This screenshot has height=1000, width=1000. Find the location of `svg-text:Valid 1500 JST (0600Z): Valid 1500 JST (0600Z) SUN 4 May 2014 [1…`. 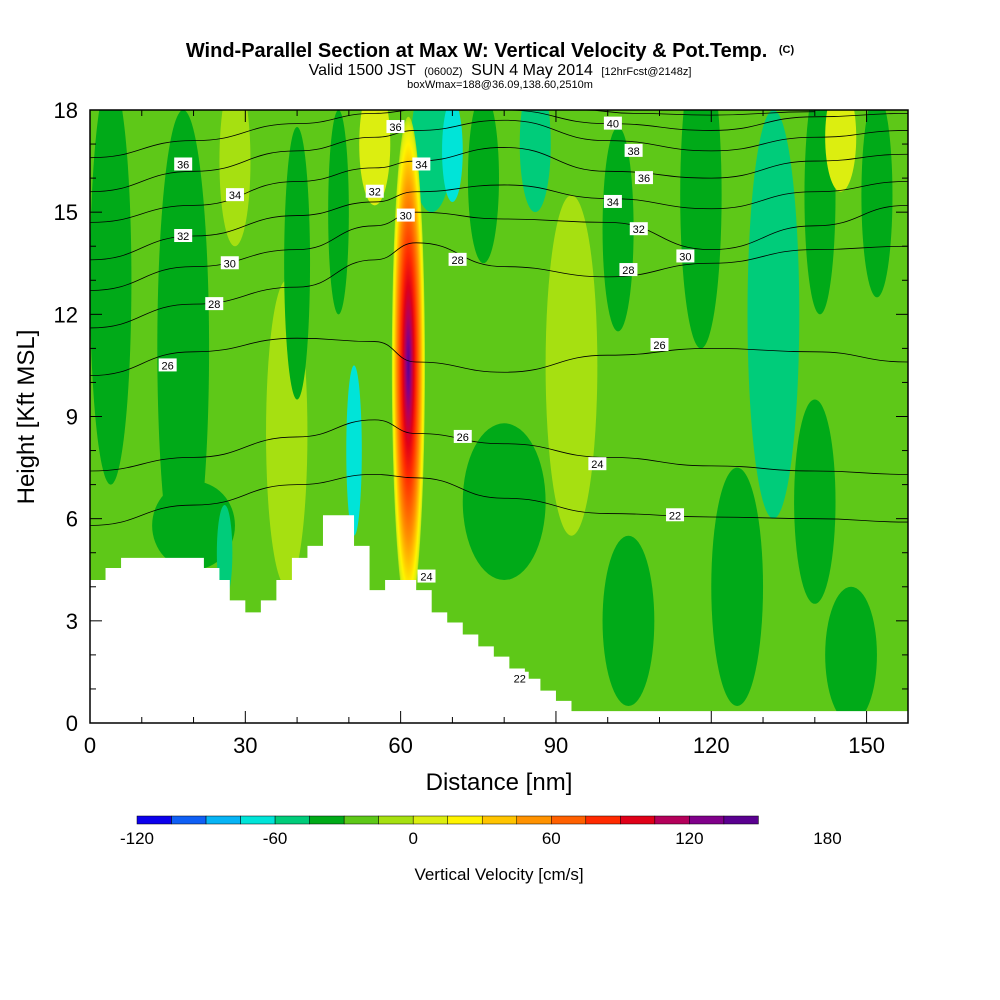

svg-text:Valid 1500 JST (0600Z): Valid 1500 JST (0600Z) SUN 4 May 2014 [1… is located at coordinates (500, 70).